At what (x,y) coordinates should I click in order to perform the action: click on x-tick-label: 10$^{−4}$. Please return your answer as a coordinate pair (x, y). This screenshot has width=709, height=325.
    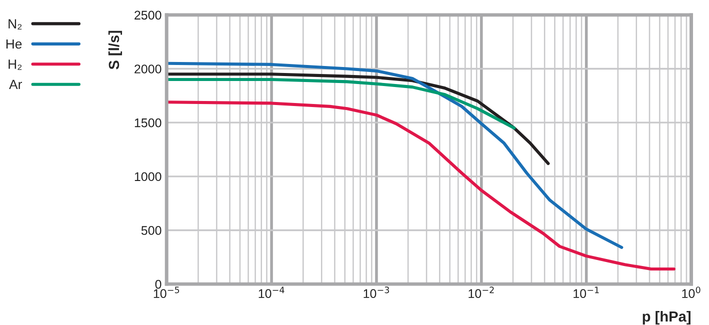
    Looking at the image, I should click on (271, 292).